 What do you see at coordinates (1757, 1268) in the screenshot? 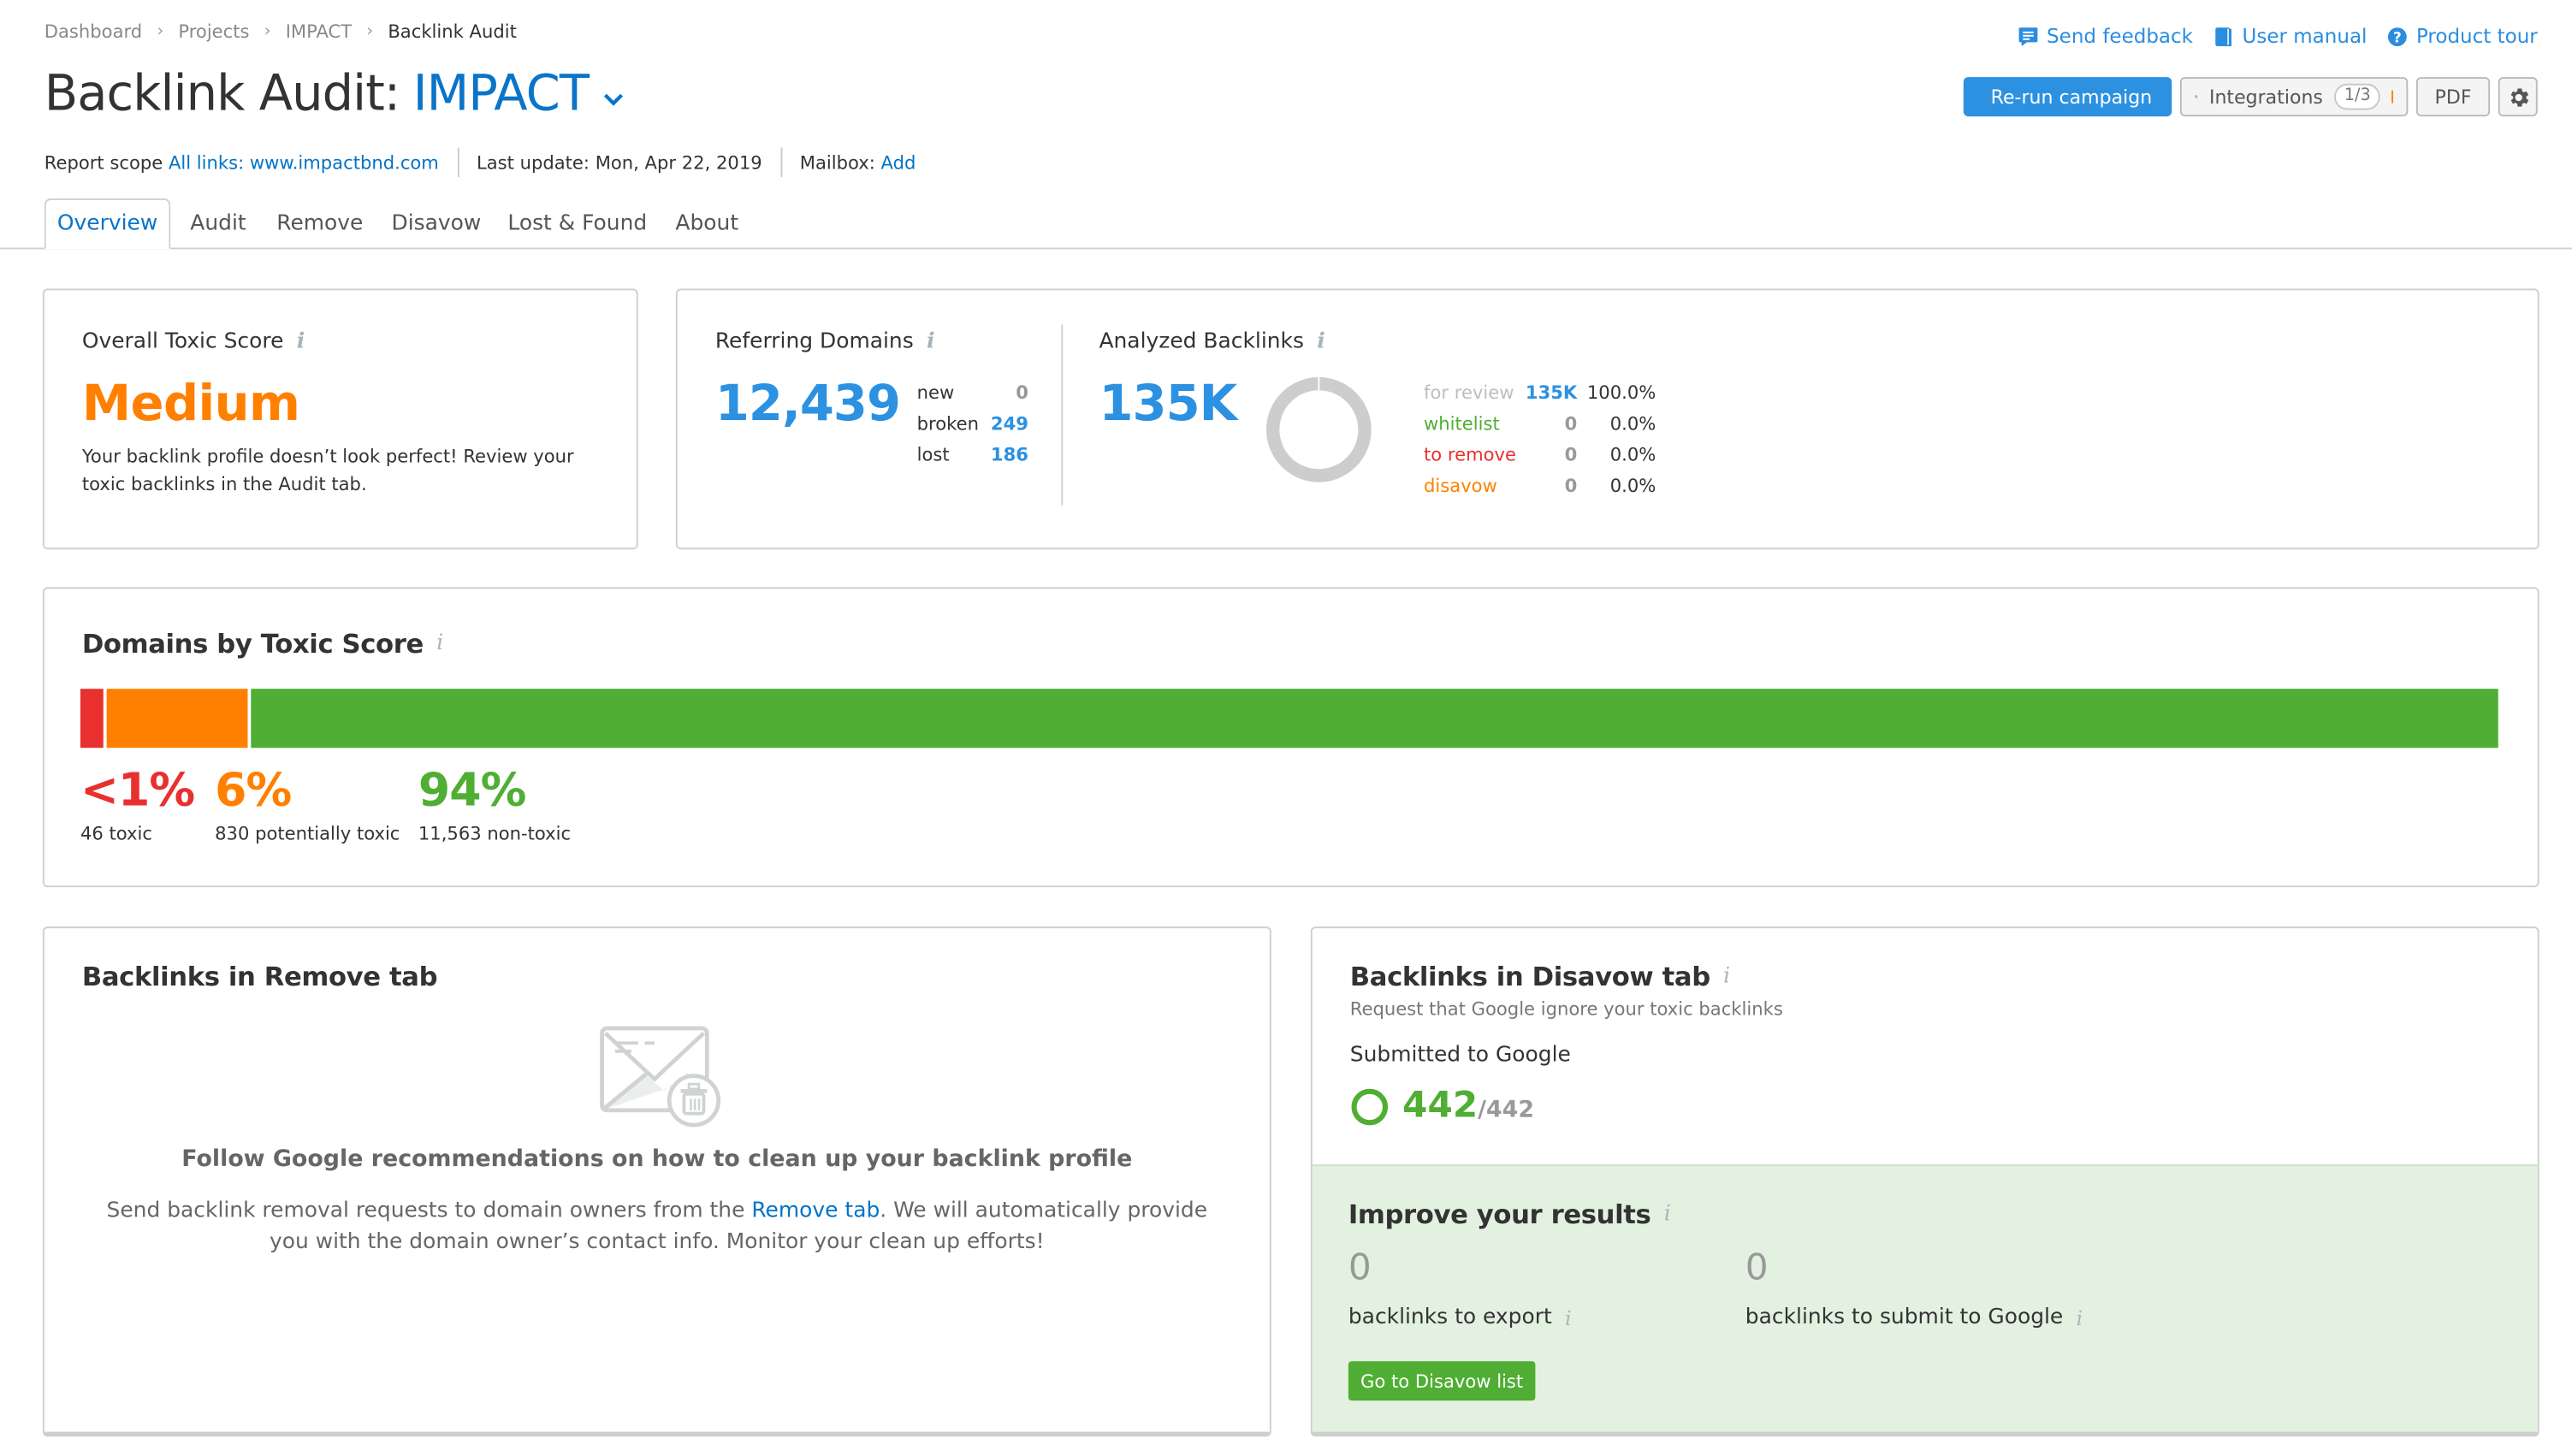
I see `submit-count: 0` at bounding box center [1757, 1268].